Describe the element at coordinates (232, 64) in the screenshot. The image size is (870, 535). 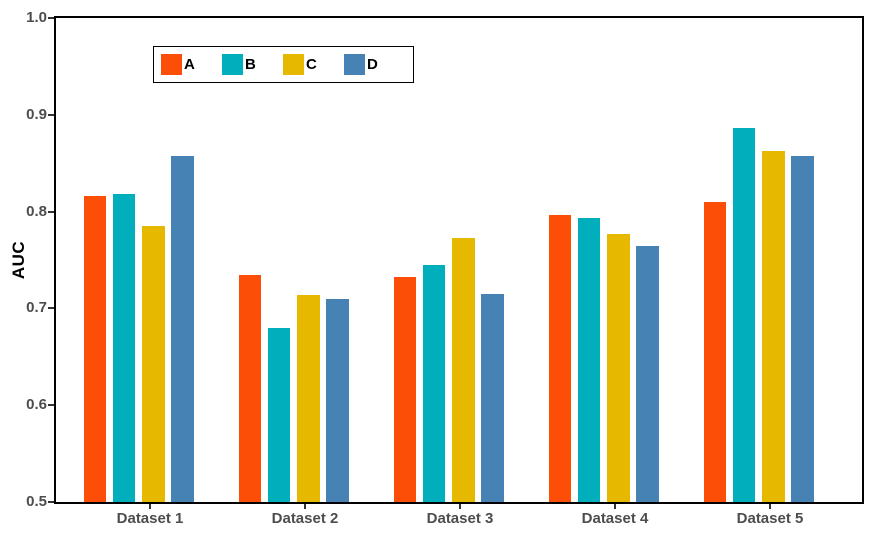
I see `legend-swatch-b` at that location.